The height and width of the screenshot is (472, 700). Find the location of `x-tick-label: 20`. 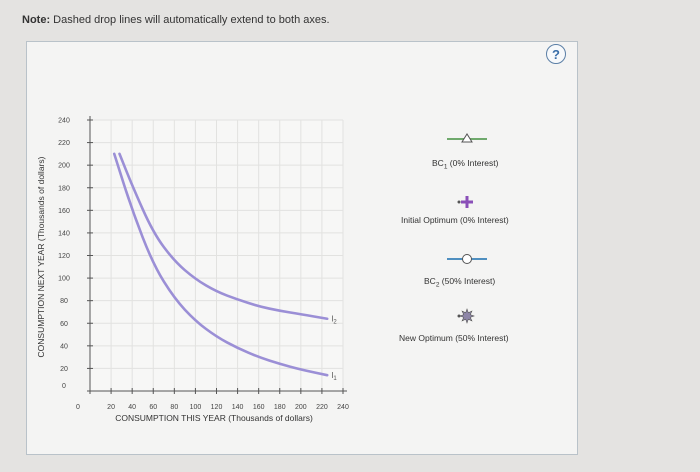

x-tick-label: 20 is located at coordinates (111, 407).